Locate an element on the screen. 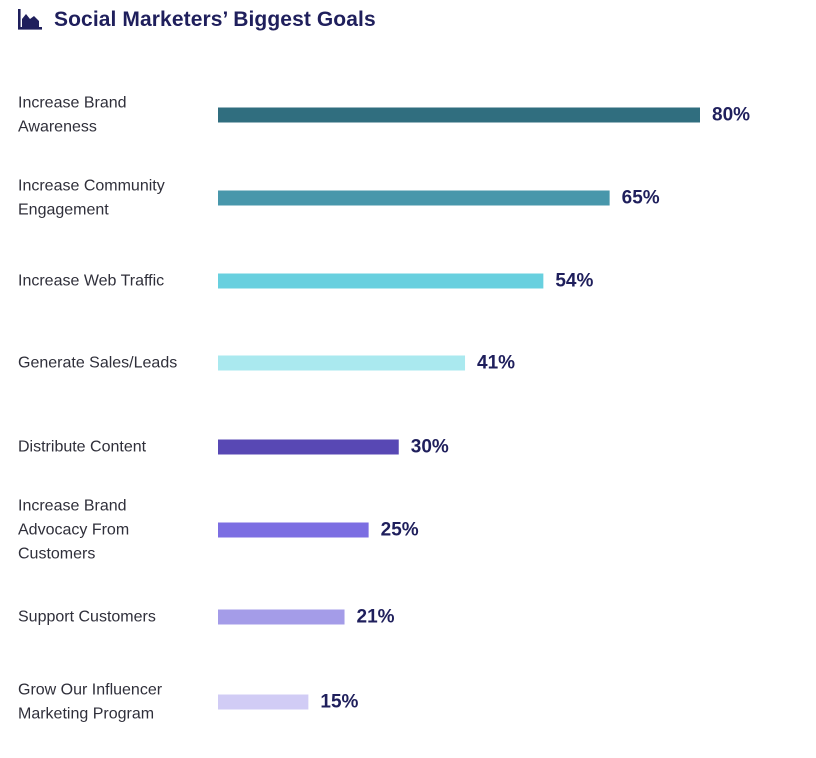 The width and height of the screenshot is (816, 758). category-label: Increase Brand Awareness is located at coordinates (72, 115).